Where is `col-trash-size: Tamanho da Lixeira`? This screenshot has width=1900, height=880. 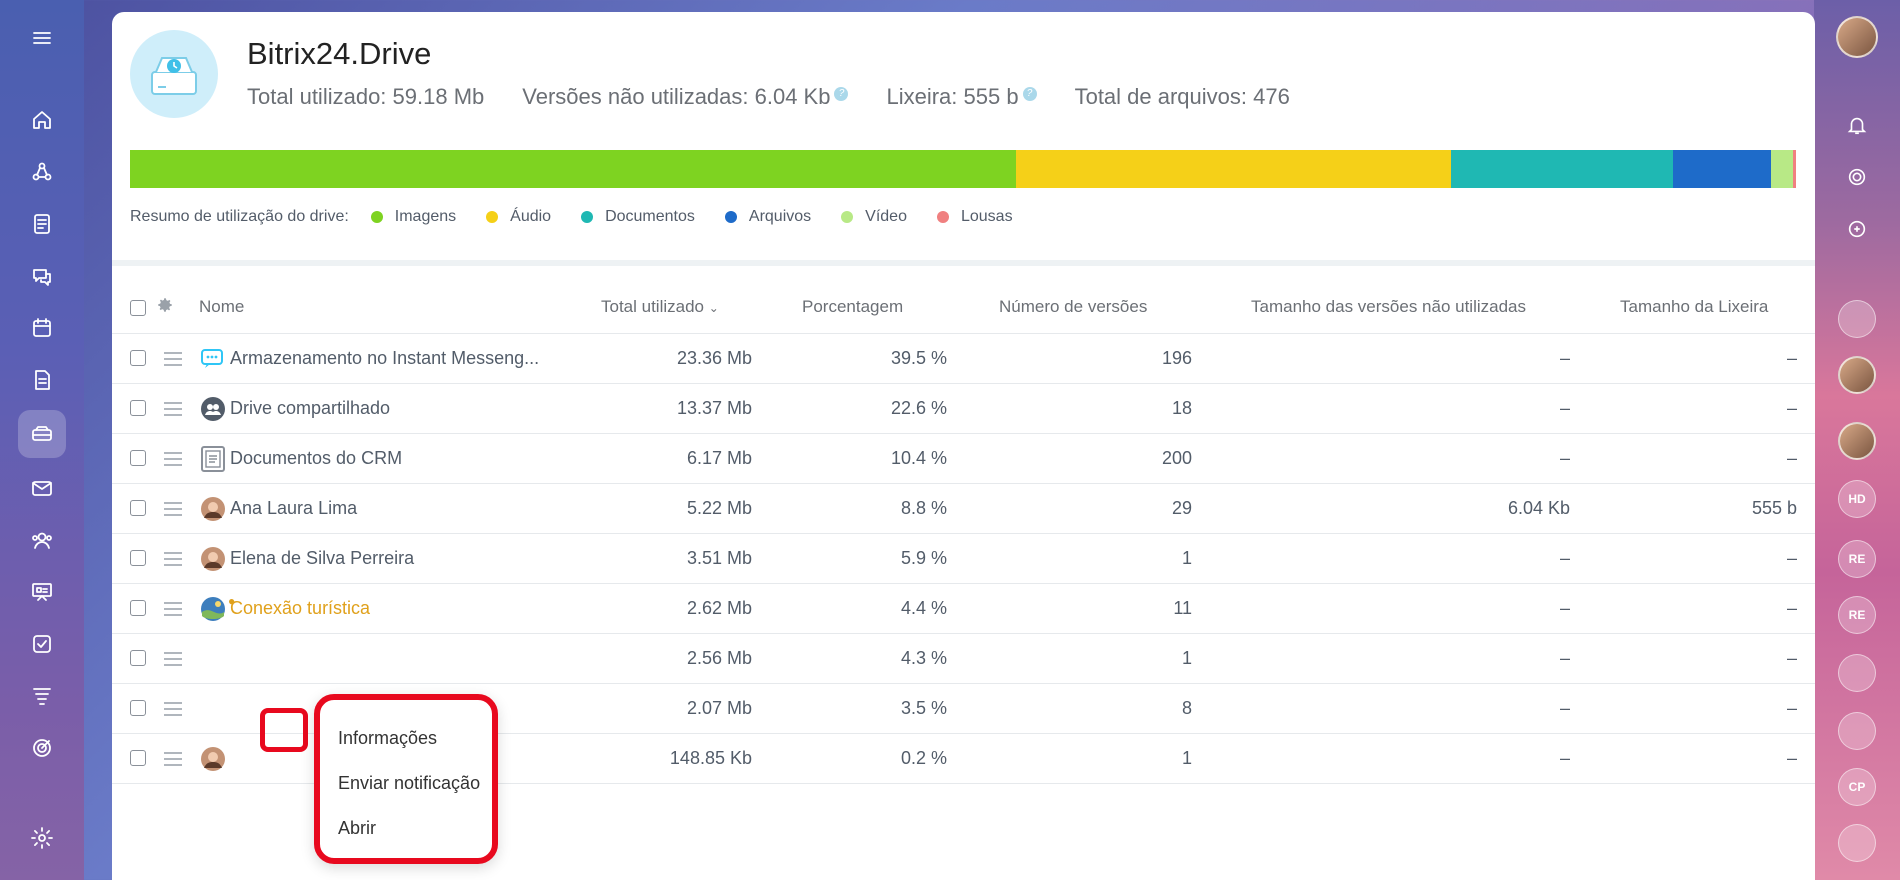 col-trash-size: Tamanho da Lixeira is located at coordinates (1694, 306).